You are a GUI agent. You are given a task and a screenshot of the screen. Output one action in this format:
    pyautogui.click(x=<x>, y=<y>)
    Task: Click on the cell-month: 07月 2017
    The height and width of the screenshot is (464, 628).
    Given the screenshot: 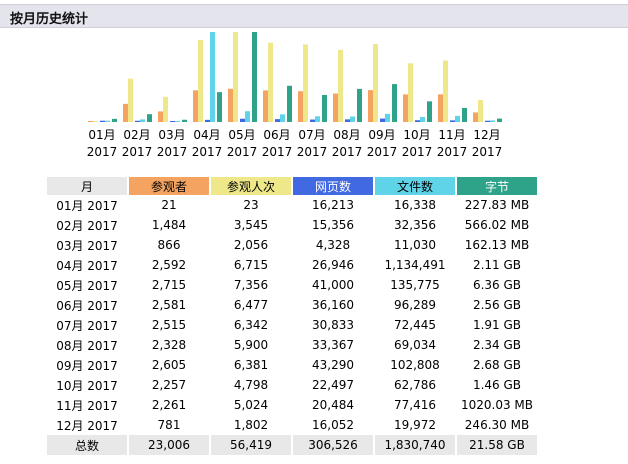 What is the action you would take?
    pyautogui.click(x=87, y=325)
    